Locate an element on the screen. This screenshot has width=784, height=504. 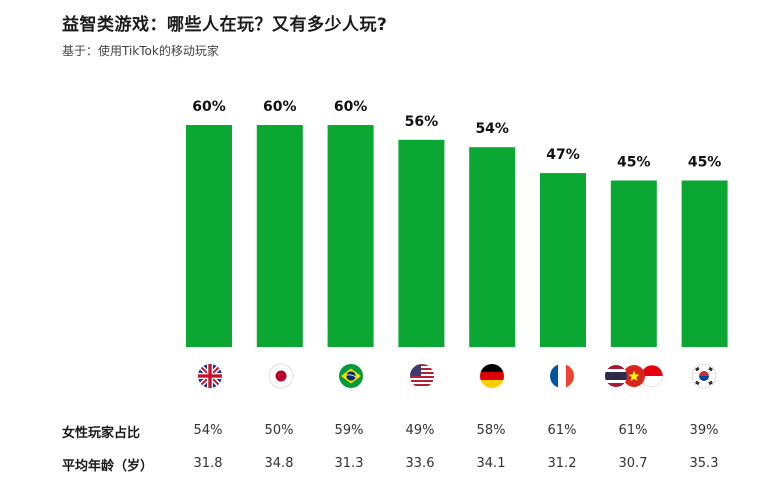
table-cell: 31.3 is located at coordinates (349, 463).